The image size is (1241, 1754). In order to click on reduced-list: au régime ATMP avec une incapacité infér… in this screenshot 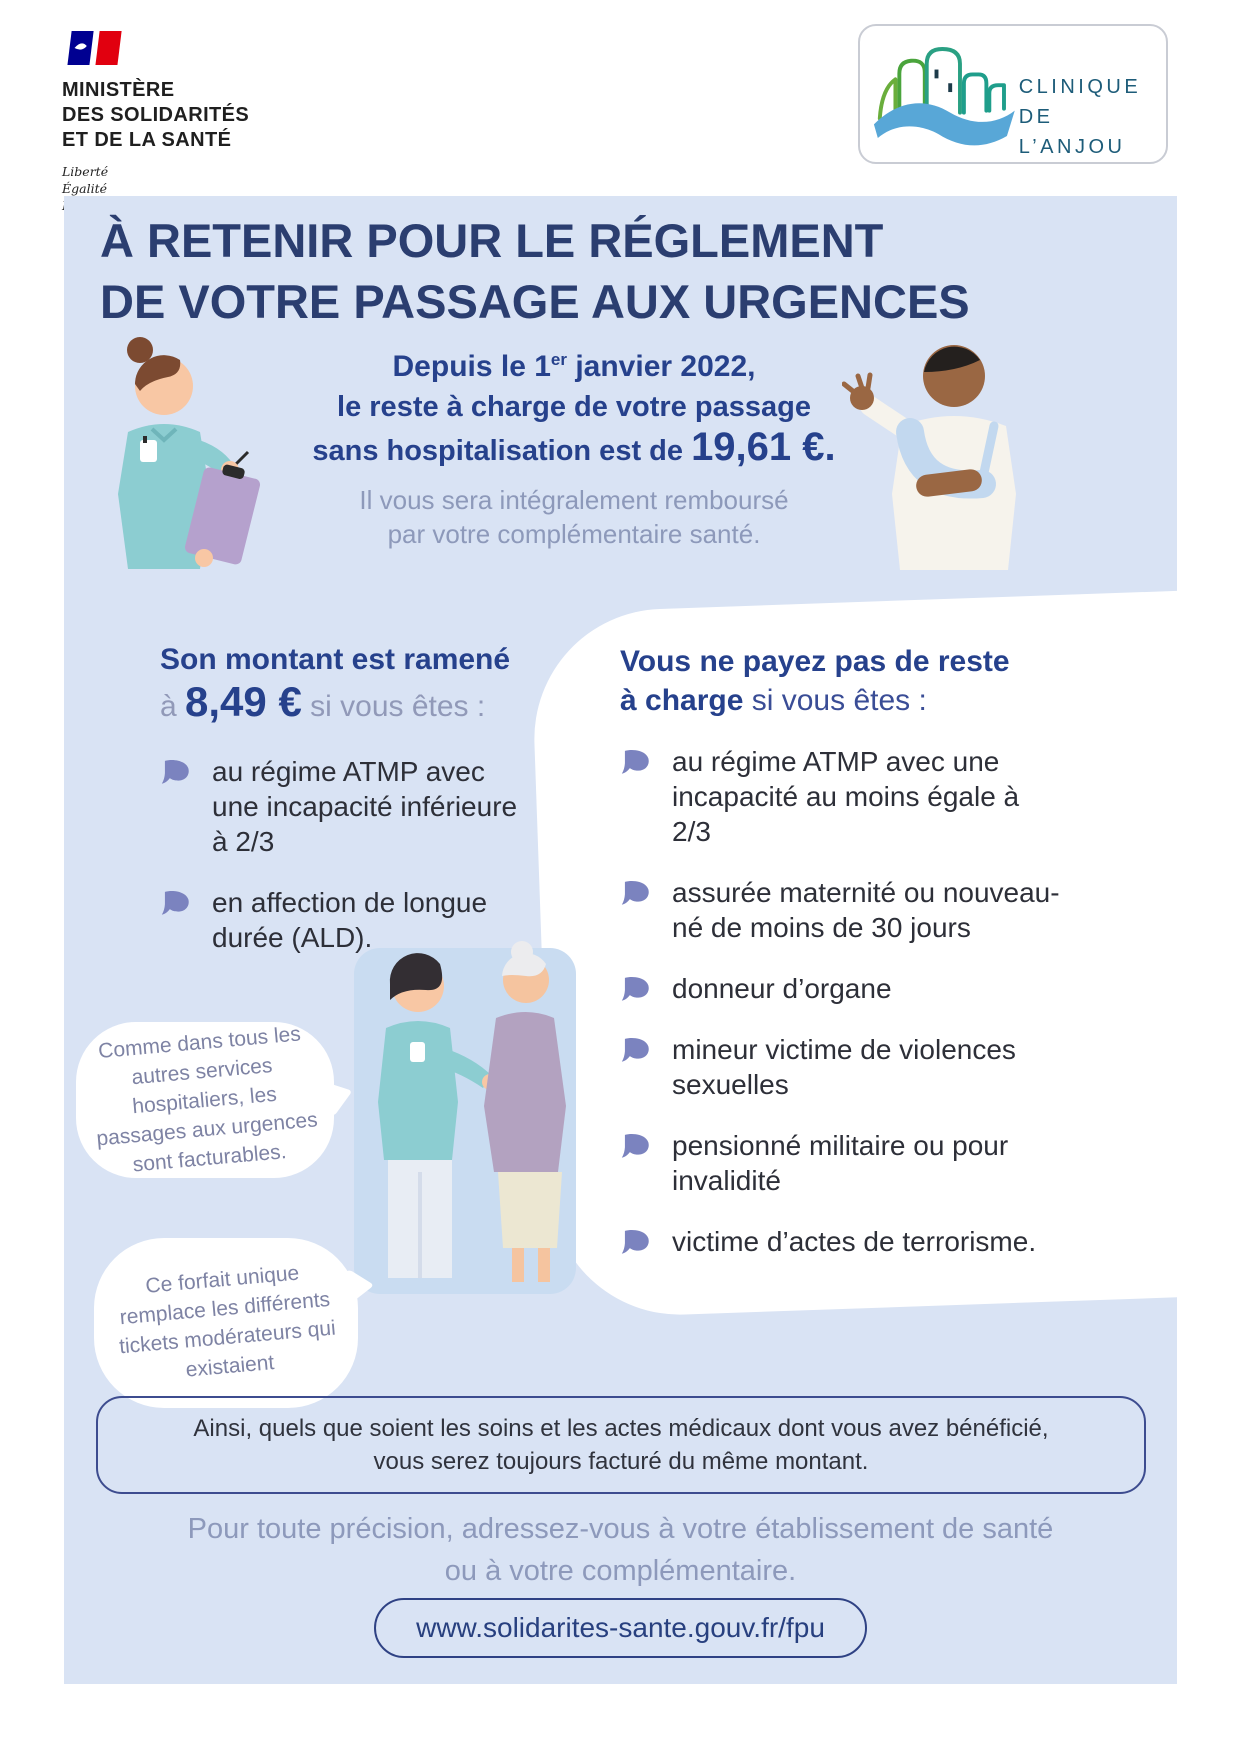, I will do `click(345, 854)`.